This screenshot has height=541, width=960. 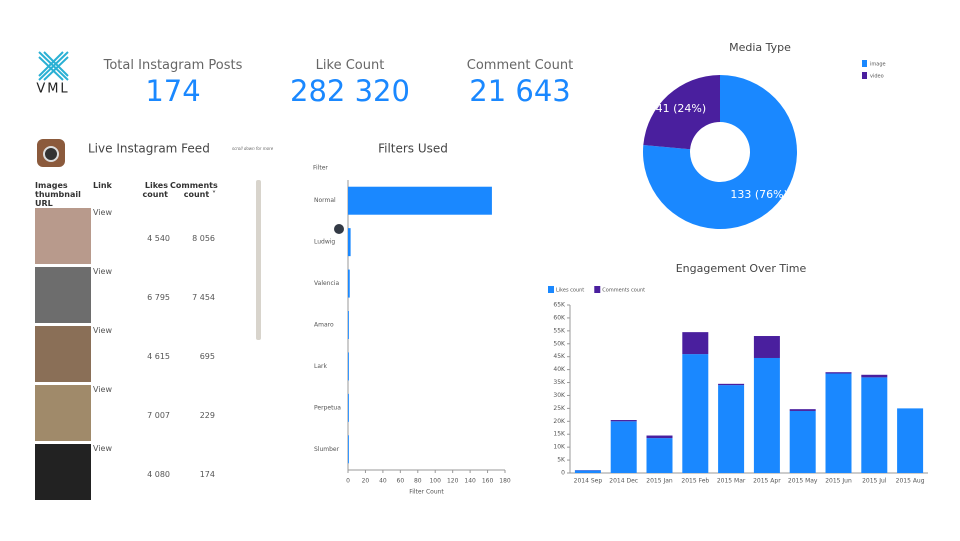 What do you see at coordinates (559, 356) in the screenshot?
I see `y-tick-label: 45K` at bounding box center [559, 356].